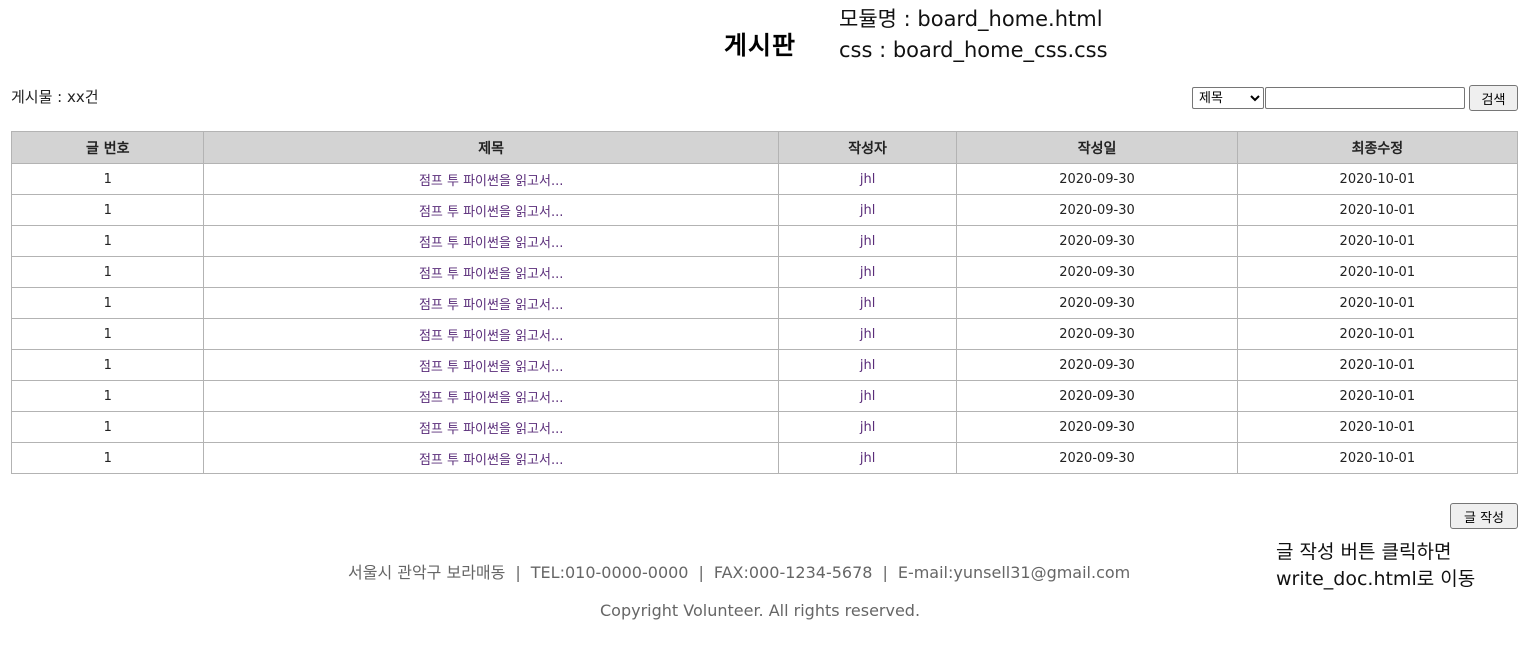 The width and height of the screenshot is (1537, 668). What do you see at coordinates (427, 572) in the screenshot?
I see `footer-address: 서울시 관악구 보라매동` at bounding box center [427, 572].